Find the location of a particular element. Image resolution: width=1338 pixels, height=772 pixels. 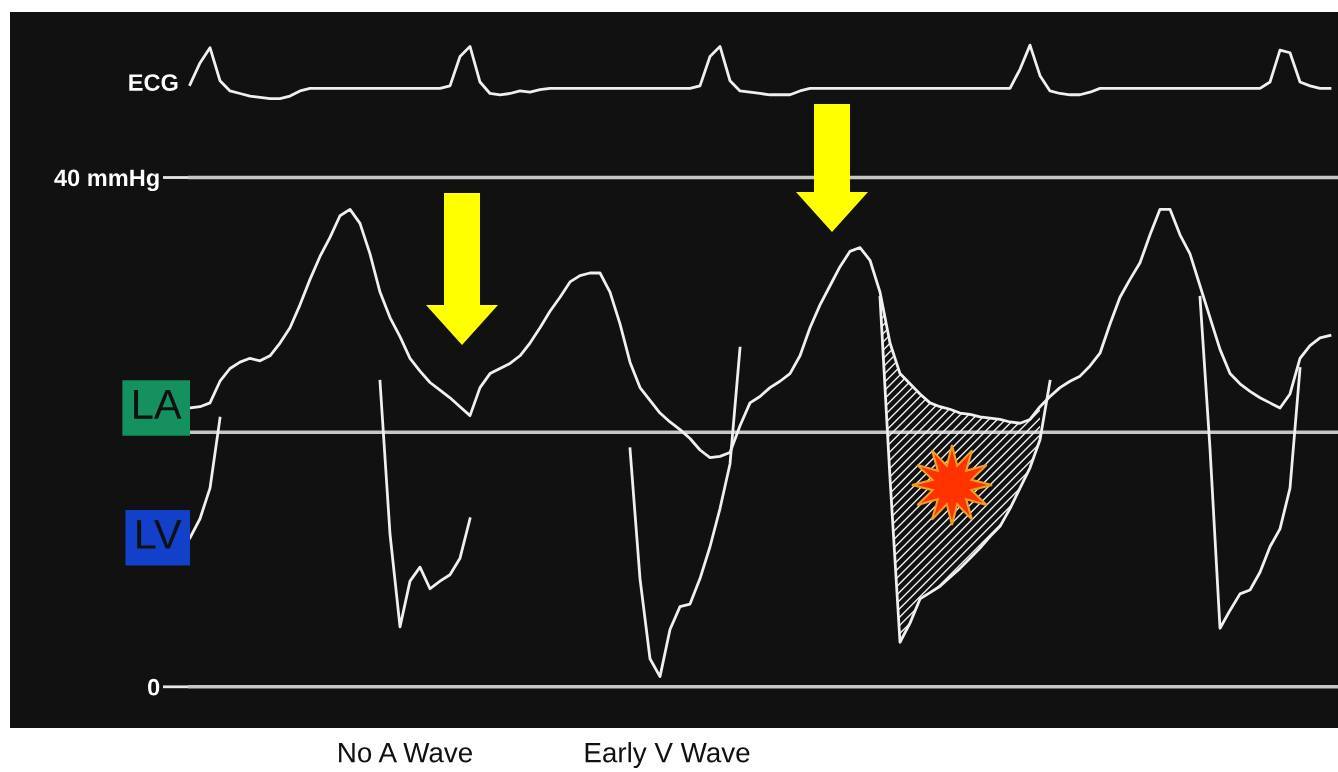

series-label: ECG is located at coordinates (153, 82).